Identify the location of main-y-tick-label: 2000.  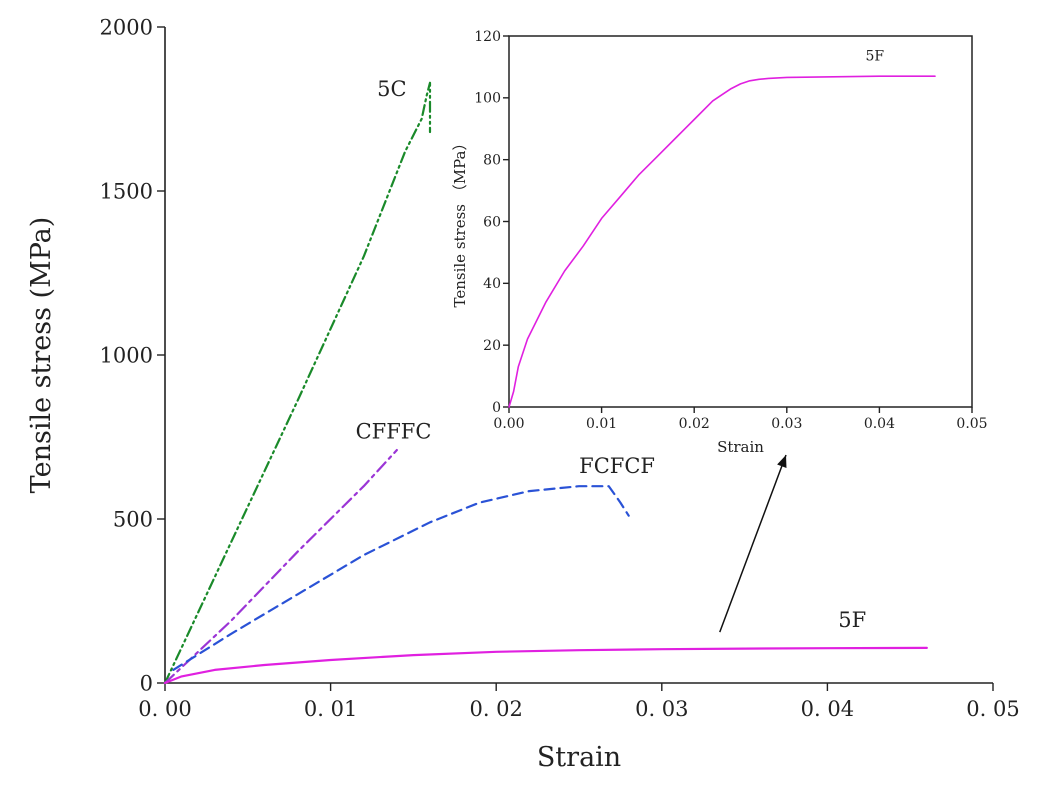
(126, 27).